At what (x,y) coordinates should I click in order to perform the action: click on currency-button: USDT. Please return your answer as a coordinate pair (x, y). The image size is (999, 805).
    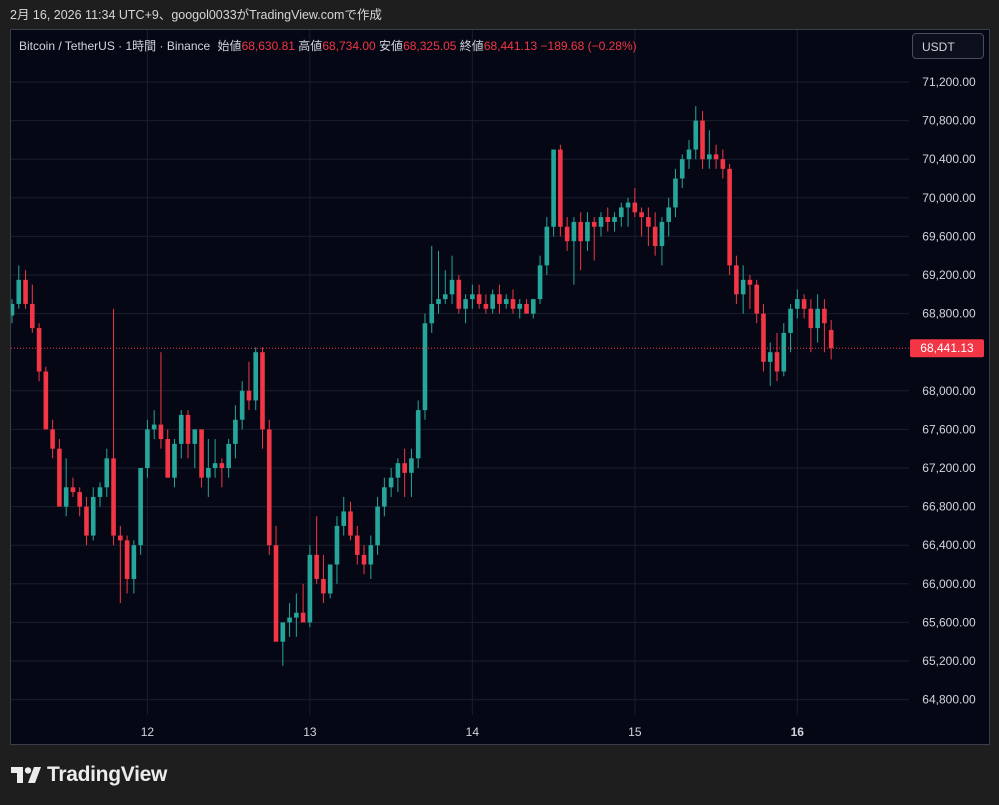
    Looking at the image, I should click on (948, 46).